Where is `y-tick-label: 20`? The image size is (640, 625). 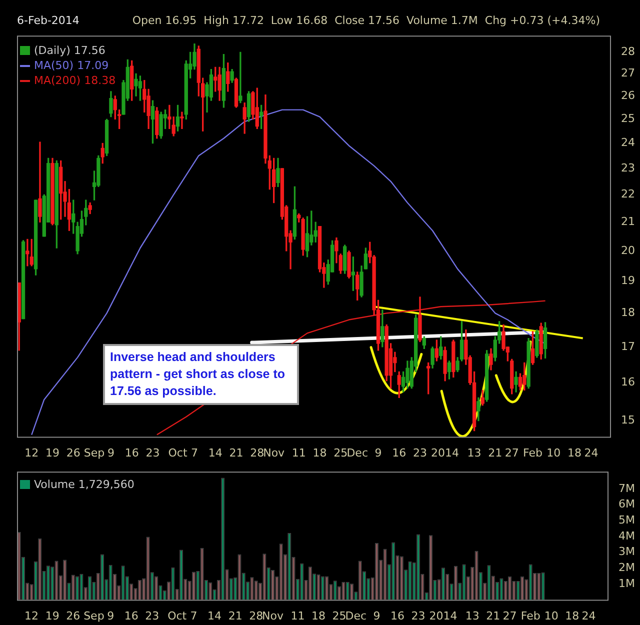
y-tick-label: 20 is located at coordinates (628, 250).